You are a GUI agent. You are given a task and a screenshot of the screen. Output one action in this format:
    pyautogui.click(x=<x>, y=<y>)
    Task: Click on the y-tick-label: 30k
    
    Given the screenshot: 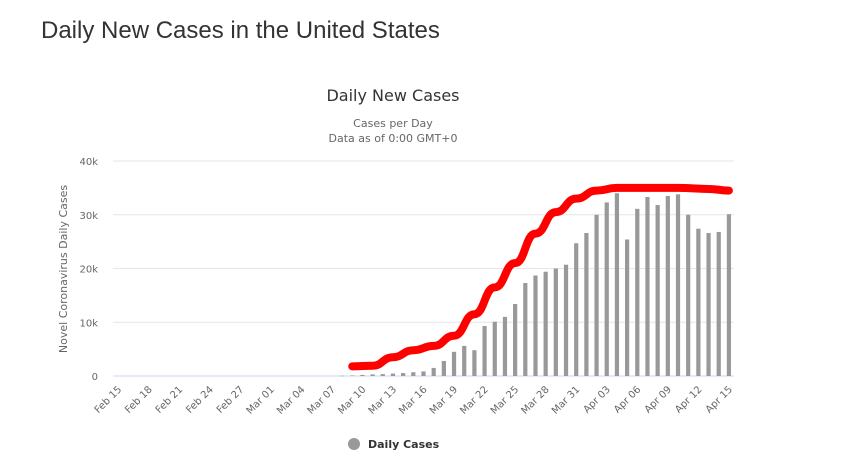 What is the action you would take?
    pyautogui.click(x=88, y=216)
    